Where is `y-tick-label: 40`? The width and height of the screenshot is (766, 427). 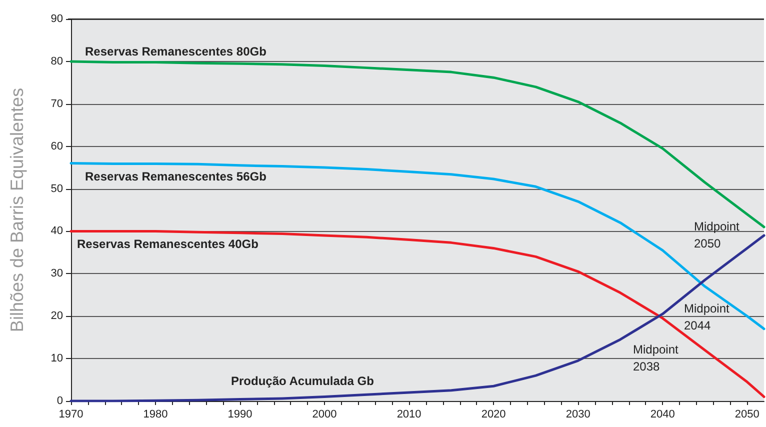 y-tick-label: 40 is located at coordinates (56, 231).